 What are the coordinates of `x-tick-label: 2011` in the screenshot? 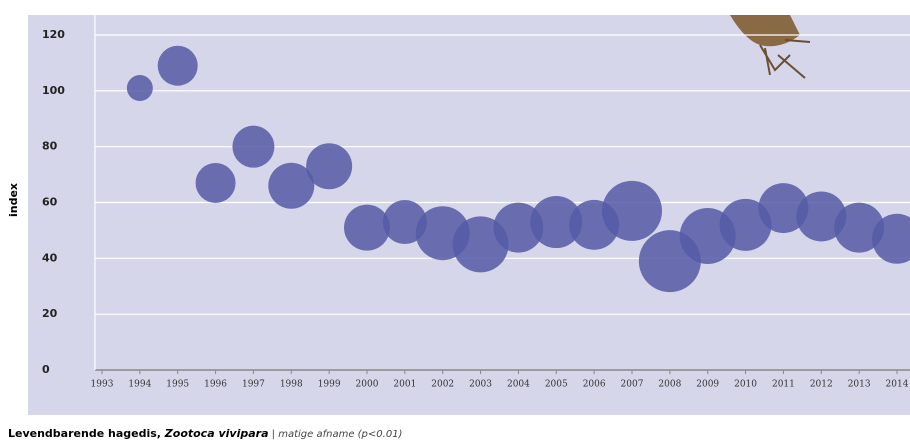 It's located at (783, 385).